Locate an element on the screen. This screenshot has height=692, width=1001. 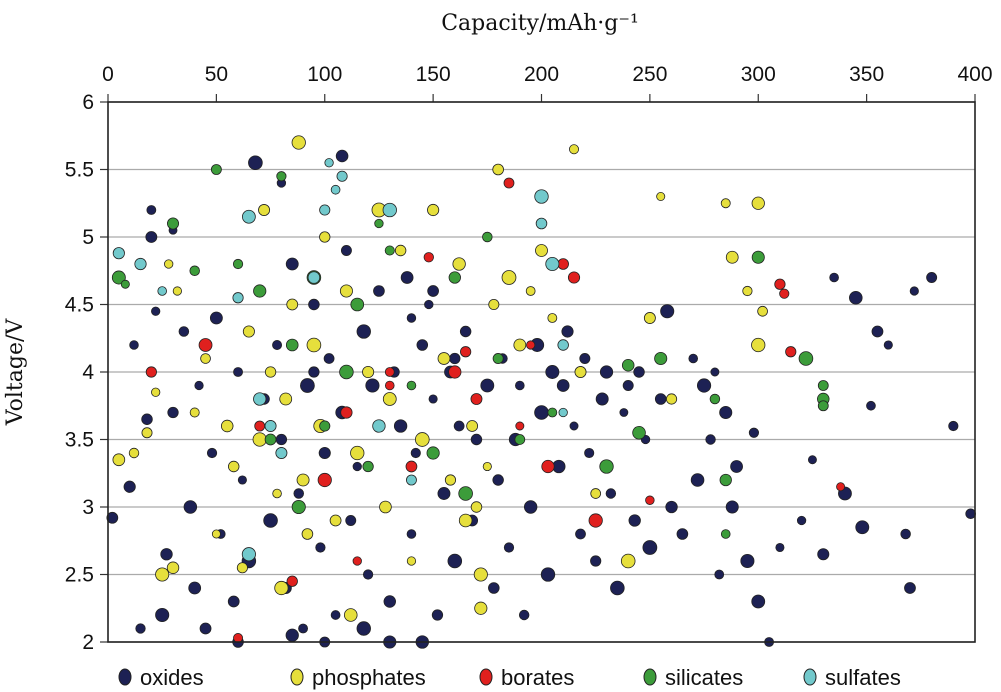
y-axis-title: Voltage/V is located at coordinates (15, 372).